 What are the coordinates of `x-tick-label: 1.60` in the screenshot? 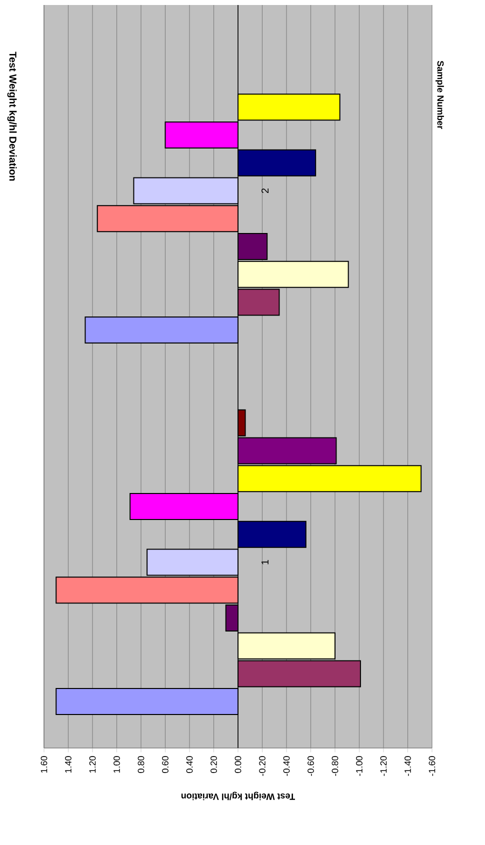 It's located at (44, 764).